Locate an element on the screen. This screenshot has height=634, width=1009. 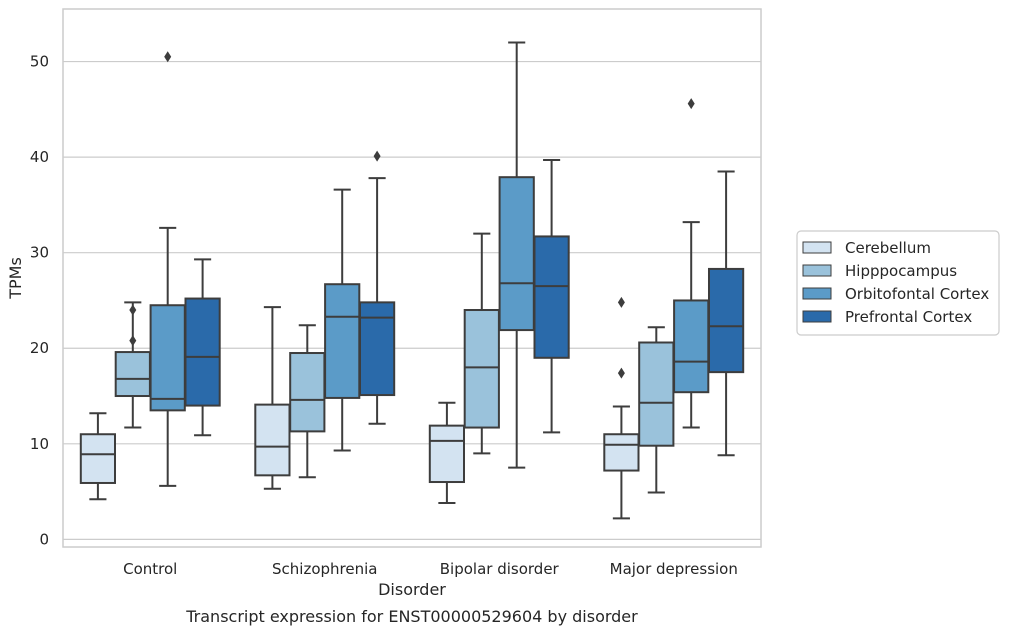
y-tick-label: 30 is located at coordinates (39, 253).